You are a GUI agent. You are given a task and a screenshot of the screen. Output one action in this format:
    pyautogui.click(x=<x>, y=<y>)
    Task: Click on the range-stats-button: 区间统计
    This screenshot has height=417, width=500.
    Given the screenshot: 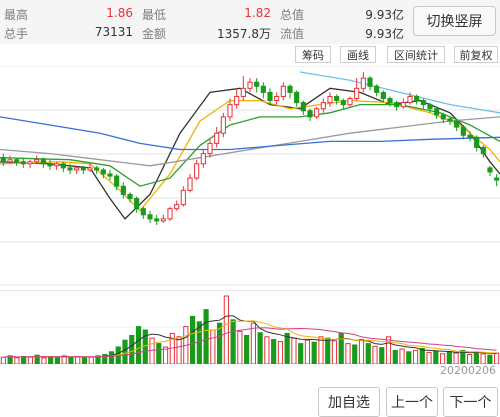 What is the action you would take?
    pyautogui.click(x=416, y=54)
    